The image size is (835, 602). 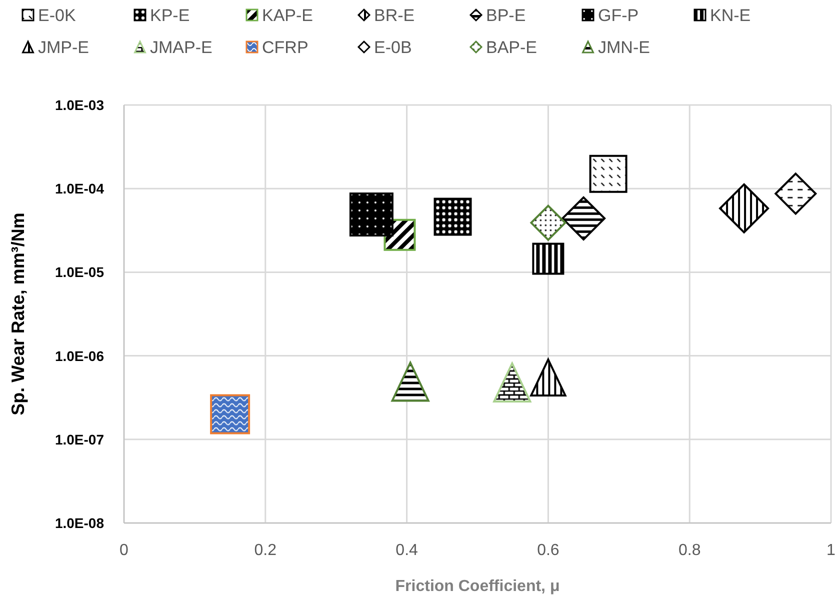 What do you see at coordinates (689, 550) in the screenshot?
I see `x-tick-label: 0.8` at bounding box center [689, 550].